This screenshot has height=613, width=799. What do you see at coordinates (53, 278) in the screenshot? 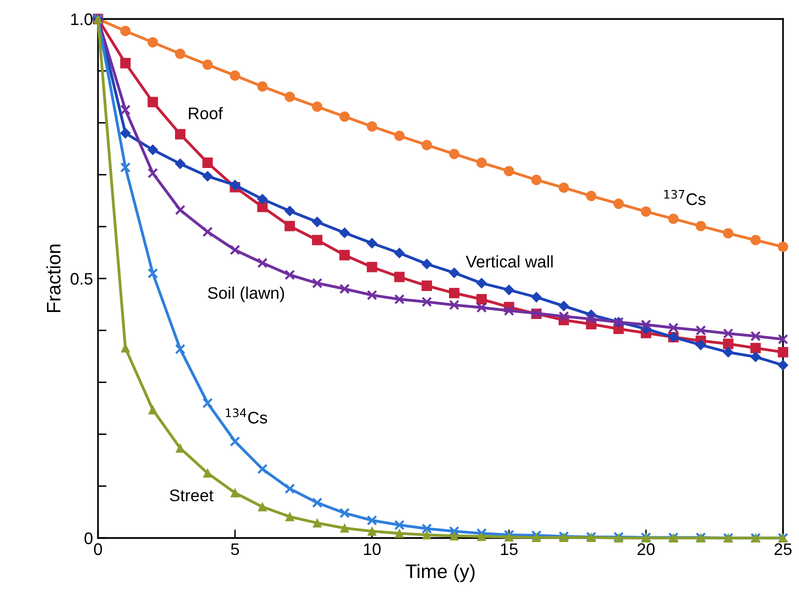
I see `y-axis-title: Fraction` at bounding box center [53, 278].